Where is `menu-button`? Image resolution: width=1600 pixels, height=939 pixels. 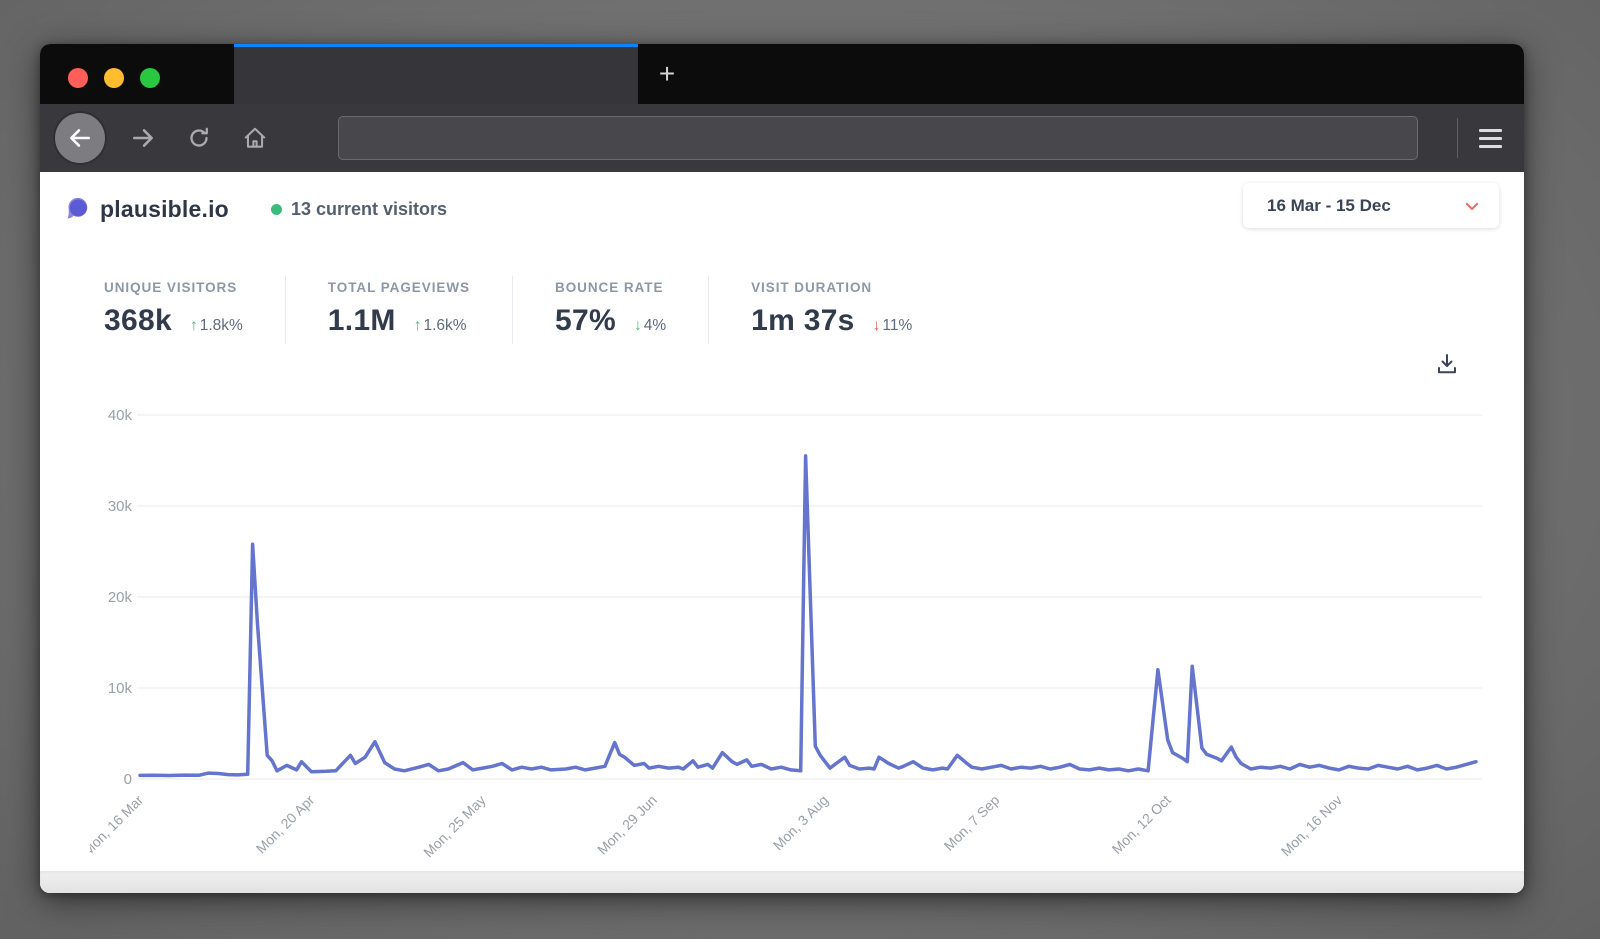
menu-button is located at coordinates (1490, 138).